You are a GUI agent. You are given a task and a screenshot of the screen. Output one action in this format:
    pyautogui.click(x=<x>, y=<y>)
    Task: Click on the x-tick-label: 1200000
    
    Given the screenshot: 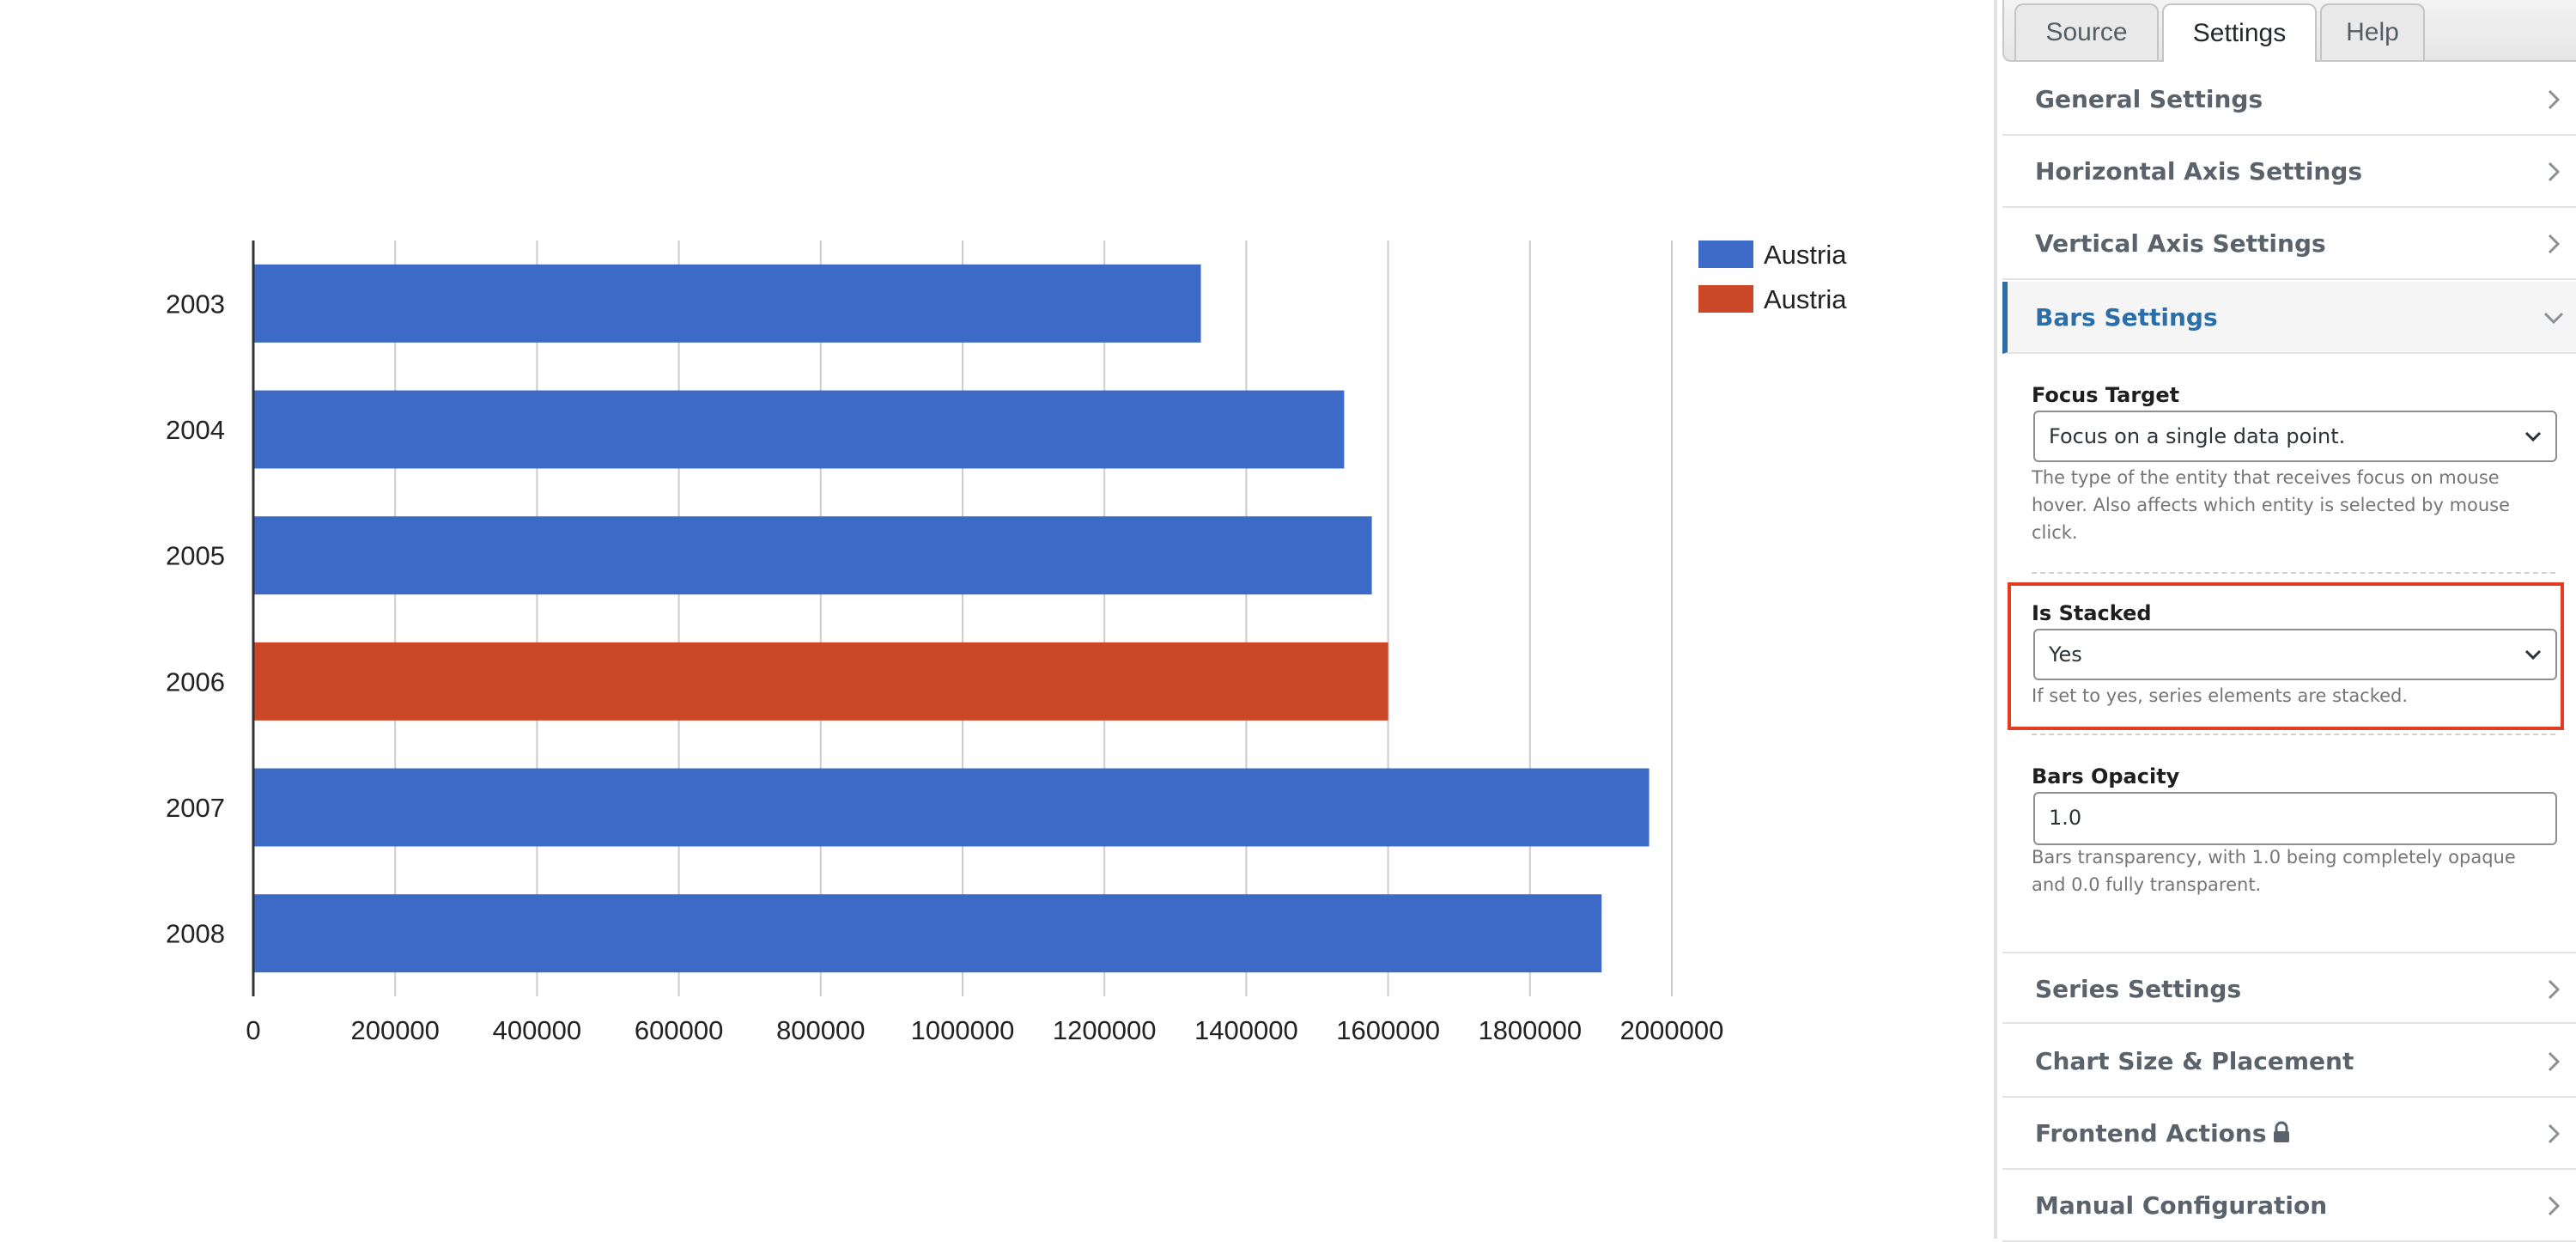 What is the action you would take?
    pyautogui.click(x=1105, y=1030)
    